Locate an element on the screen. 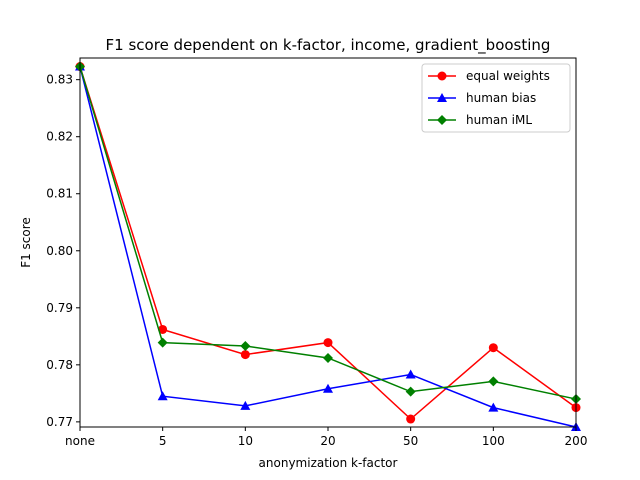 The height and width of the screenshot is (480, 640). x-axis-label: anonymization k-factor is located at coordinates (328, 463).